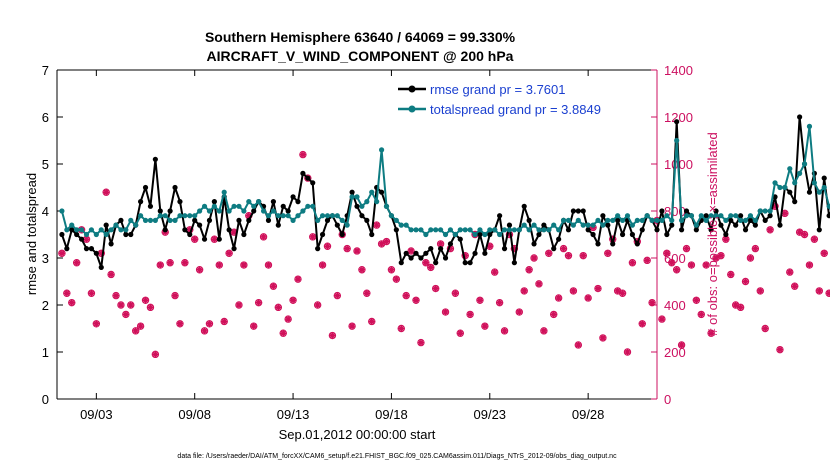 This screenshot has width=830, height=475. What do you see at coordinates (357, 434) in the screenshot?
I see `x-axis-label: Sep.01,2012 00:00:00 start` at bounding box center [357, 434].